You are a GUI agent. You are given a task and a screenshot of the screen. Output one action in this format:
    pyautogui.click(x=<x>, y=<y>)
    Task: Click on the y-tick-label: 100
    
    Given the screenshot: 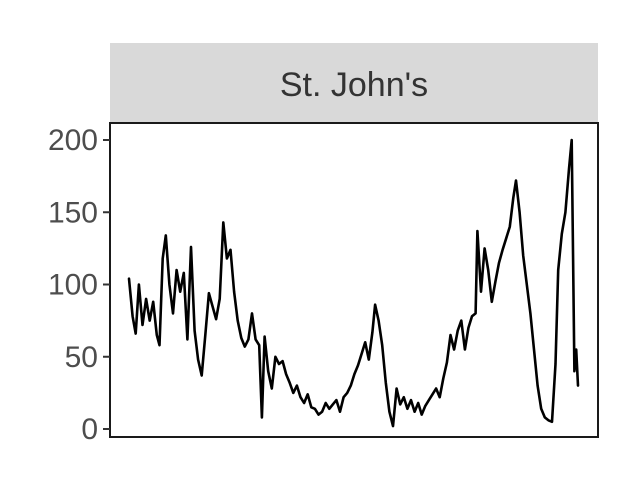 What is the action you would take?
    pyautogui.click(x=73, y=285)
    